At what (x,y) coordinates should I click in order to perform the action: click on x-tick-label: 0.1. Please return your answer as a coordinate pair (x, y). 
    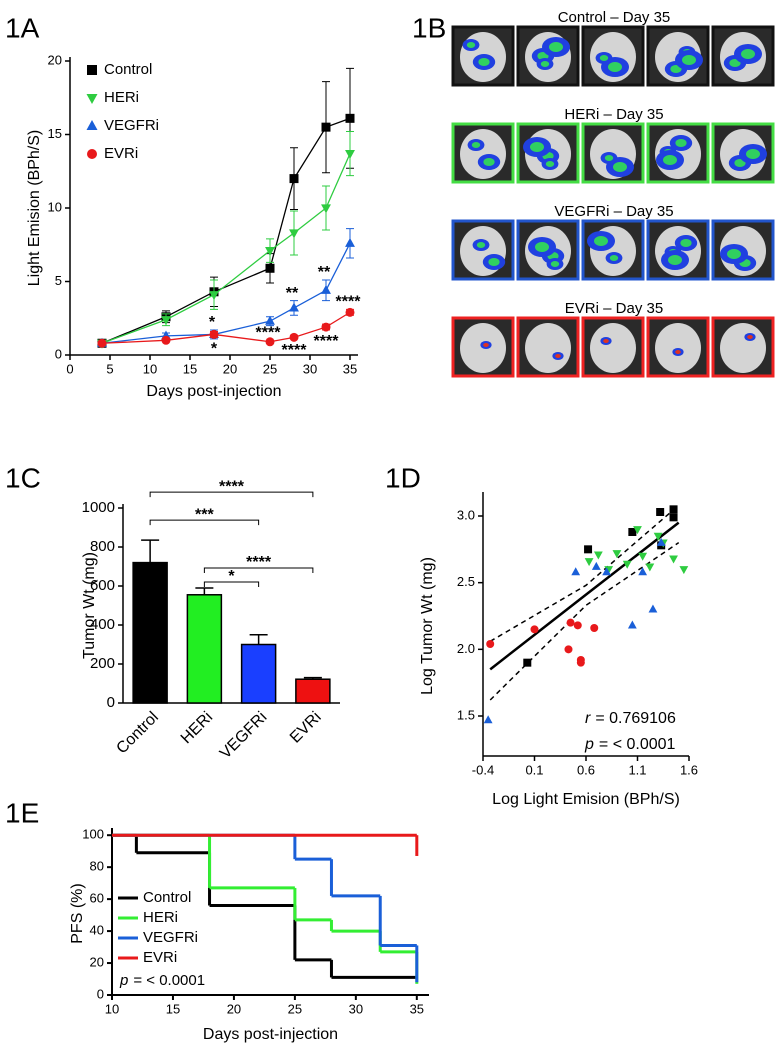
    Looking at the image, I should click on (534, 769).